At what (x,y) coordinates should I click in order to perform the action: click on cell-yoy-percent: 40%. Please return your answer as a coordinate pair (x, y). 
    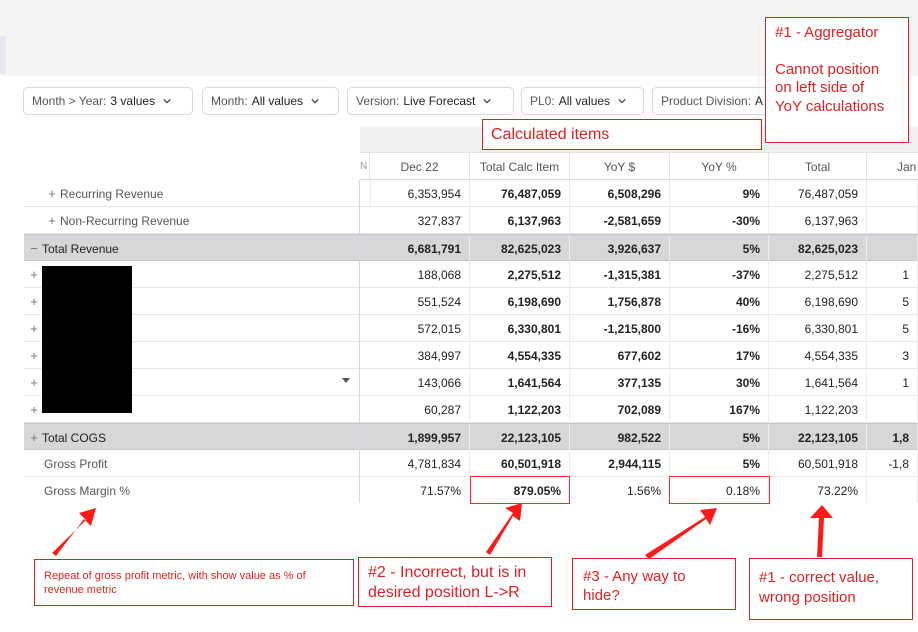
    Looking at the image, I should click on (719, 301).